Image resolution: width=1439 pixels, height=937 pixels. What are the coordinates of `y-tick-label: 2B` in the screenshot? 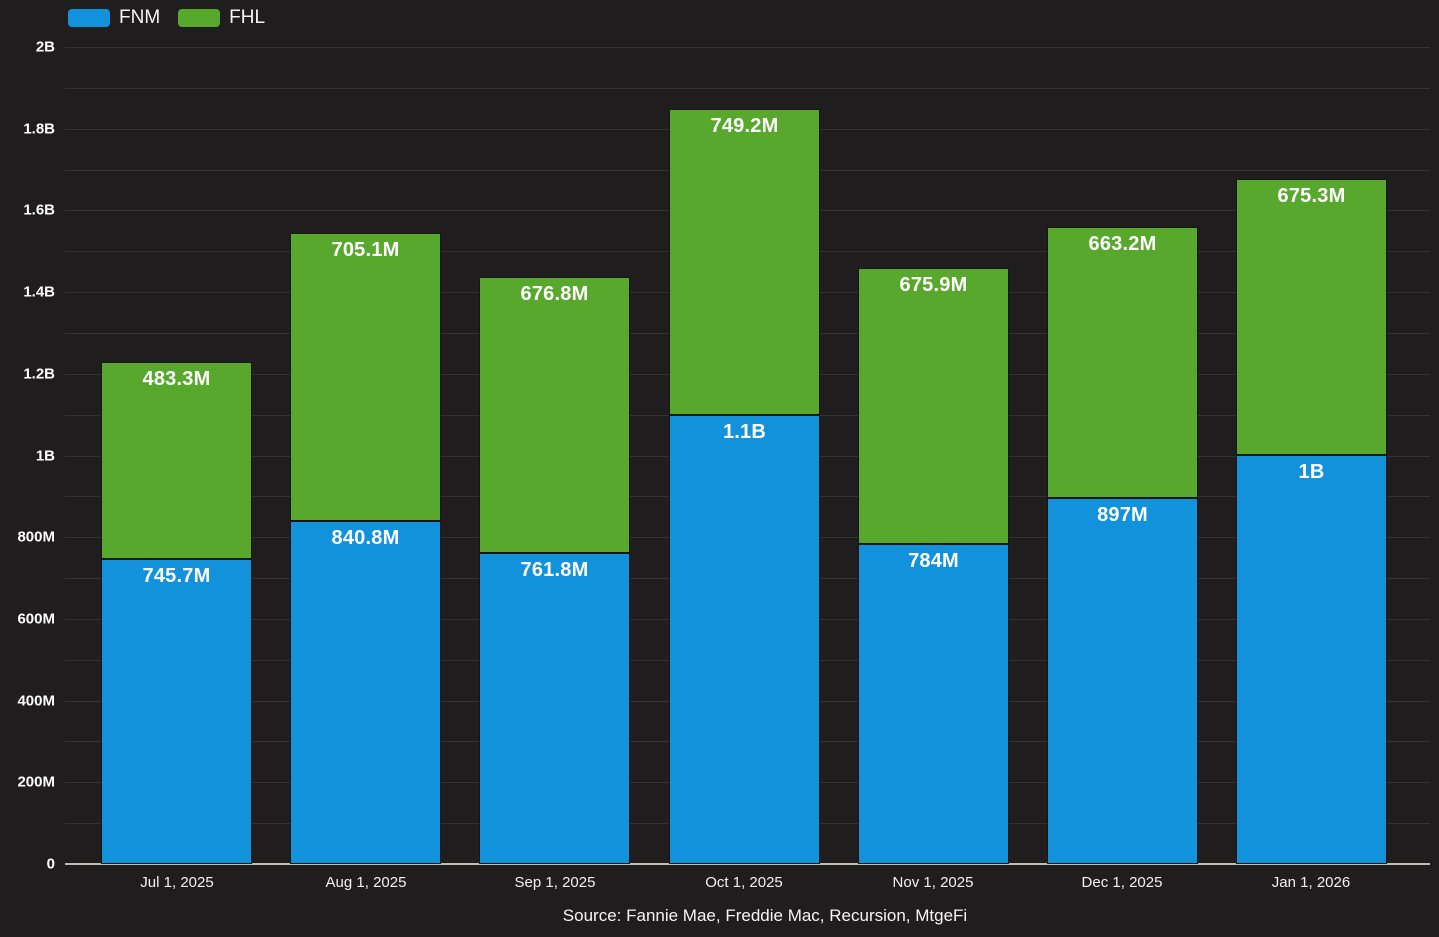 It's located at (45, 47).